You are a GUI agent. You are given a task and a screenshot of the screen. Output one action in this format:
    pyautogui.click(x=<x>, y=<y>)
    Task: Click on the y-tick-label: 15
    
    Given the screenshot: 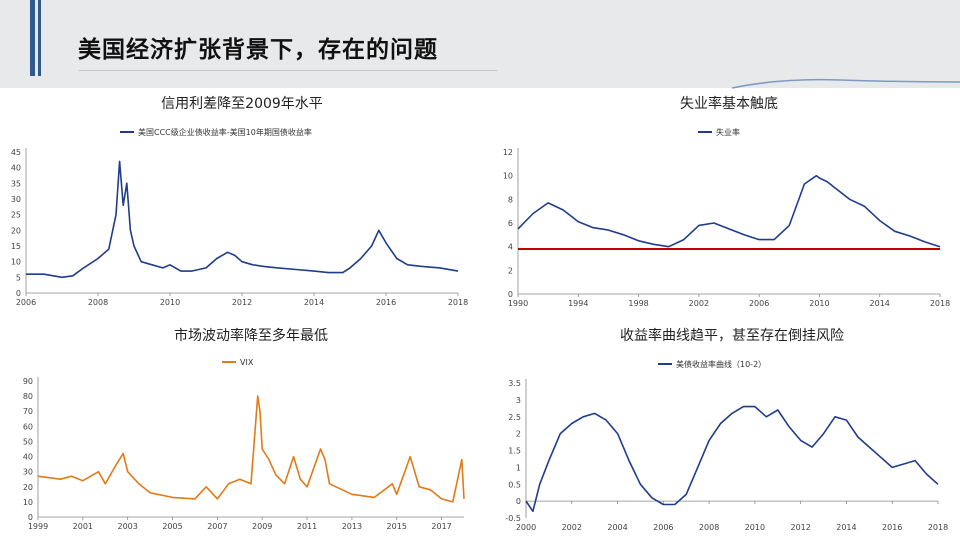 What is the action you would take?
    pyautogui.click(x=16, y=246)
    